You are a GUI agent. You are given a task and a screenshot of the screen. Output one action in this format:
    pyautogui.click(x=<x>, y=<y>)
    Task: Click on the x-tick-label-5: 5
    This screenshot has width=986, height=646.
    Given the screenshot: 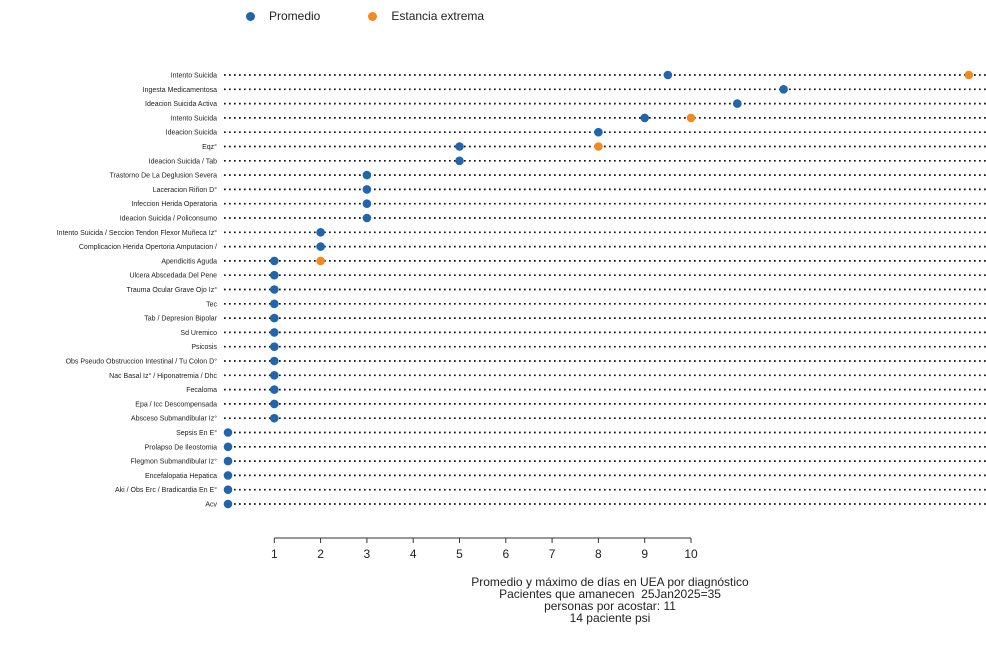 What is the action you would take?
    pyautogui.click(x=459, y=554)
    